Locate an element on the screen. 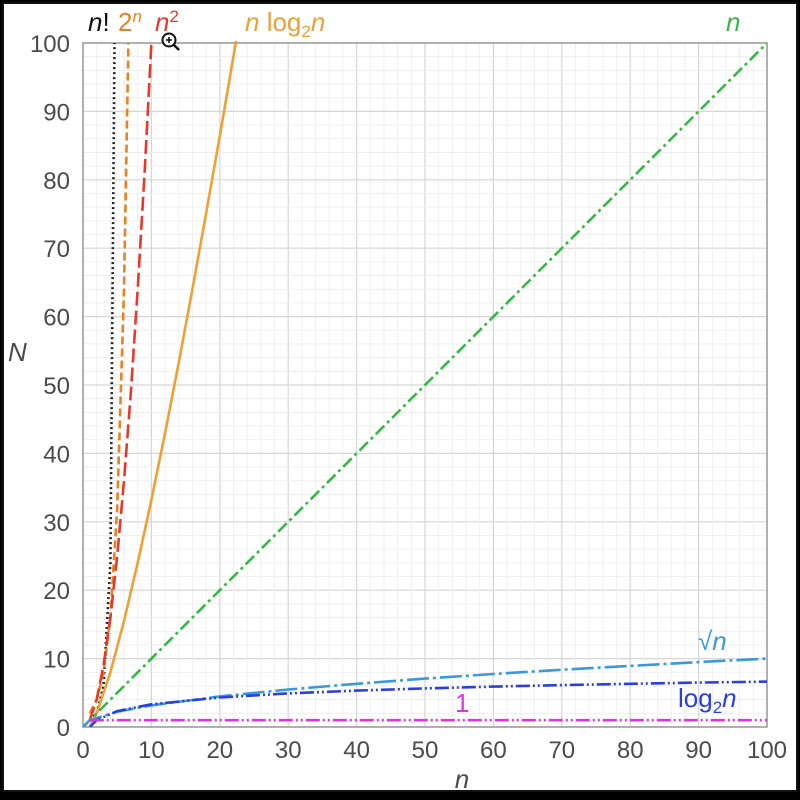 This screenshot has width=800, height=800. y-tick-label: 30 is located at coordinates (56, 523).